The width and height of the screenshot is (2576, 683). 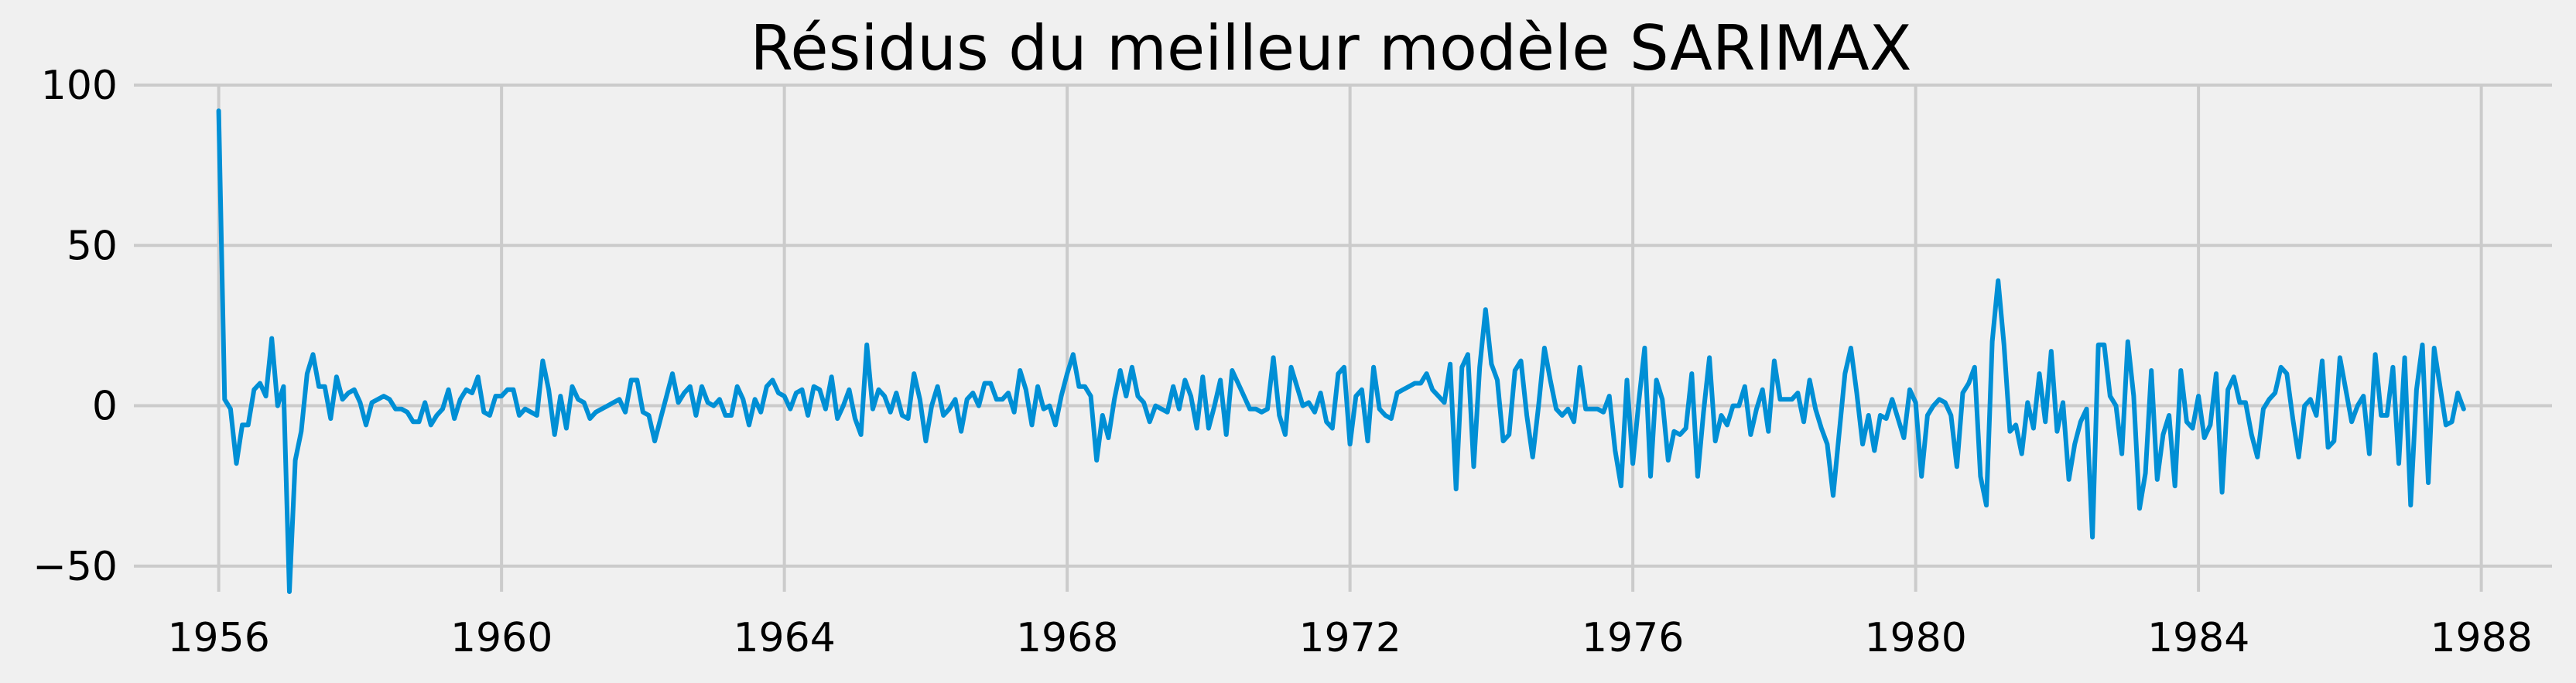 I want to click on y-tick-label: 50, so click(x=93, y=246).